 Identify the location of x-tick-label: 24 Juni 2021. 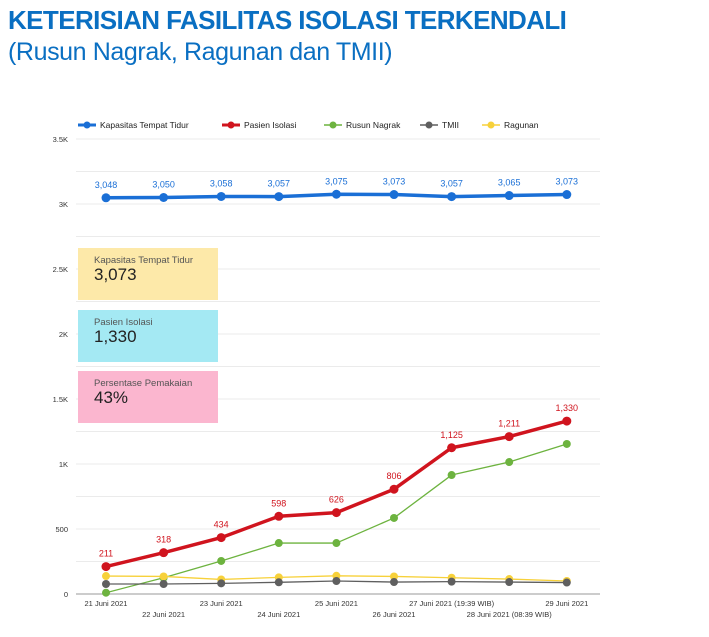
(278, 614).